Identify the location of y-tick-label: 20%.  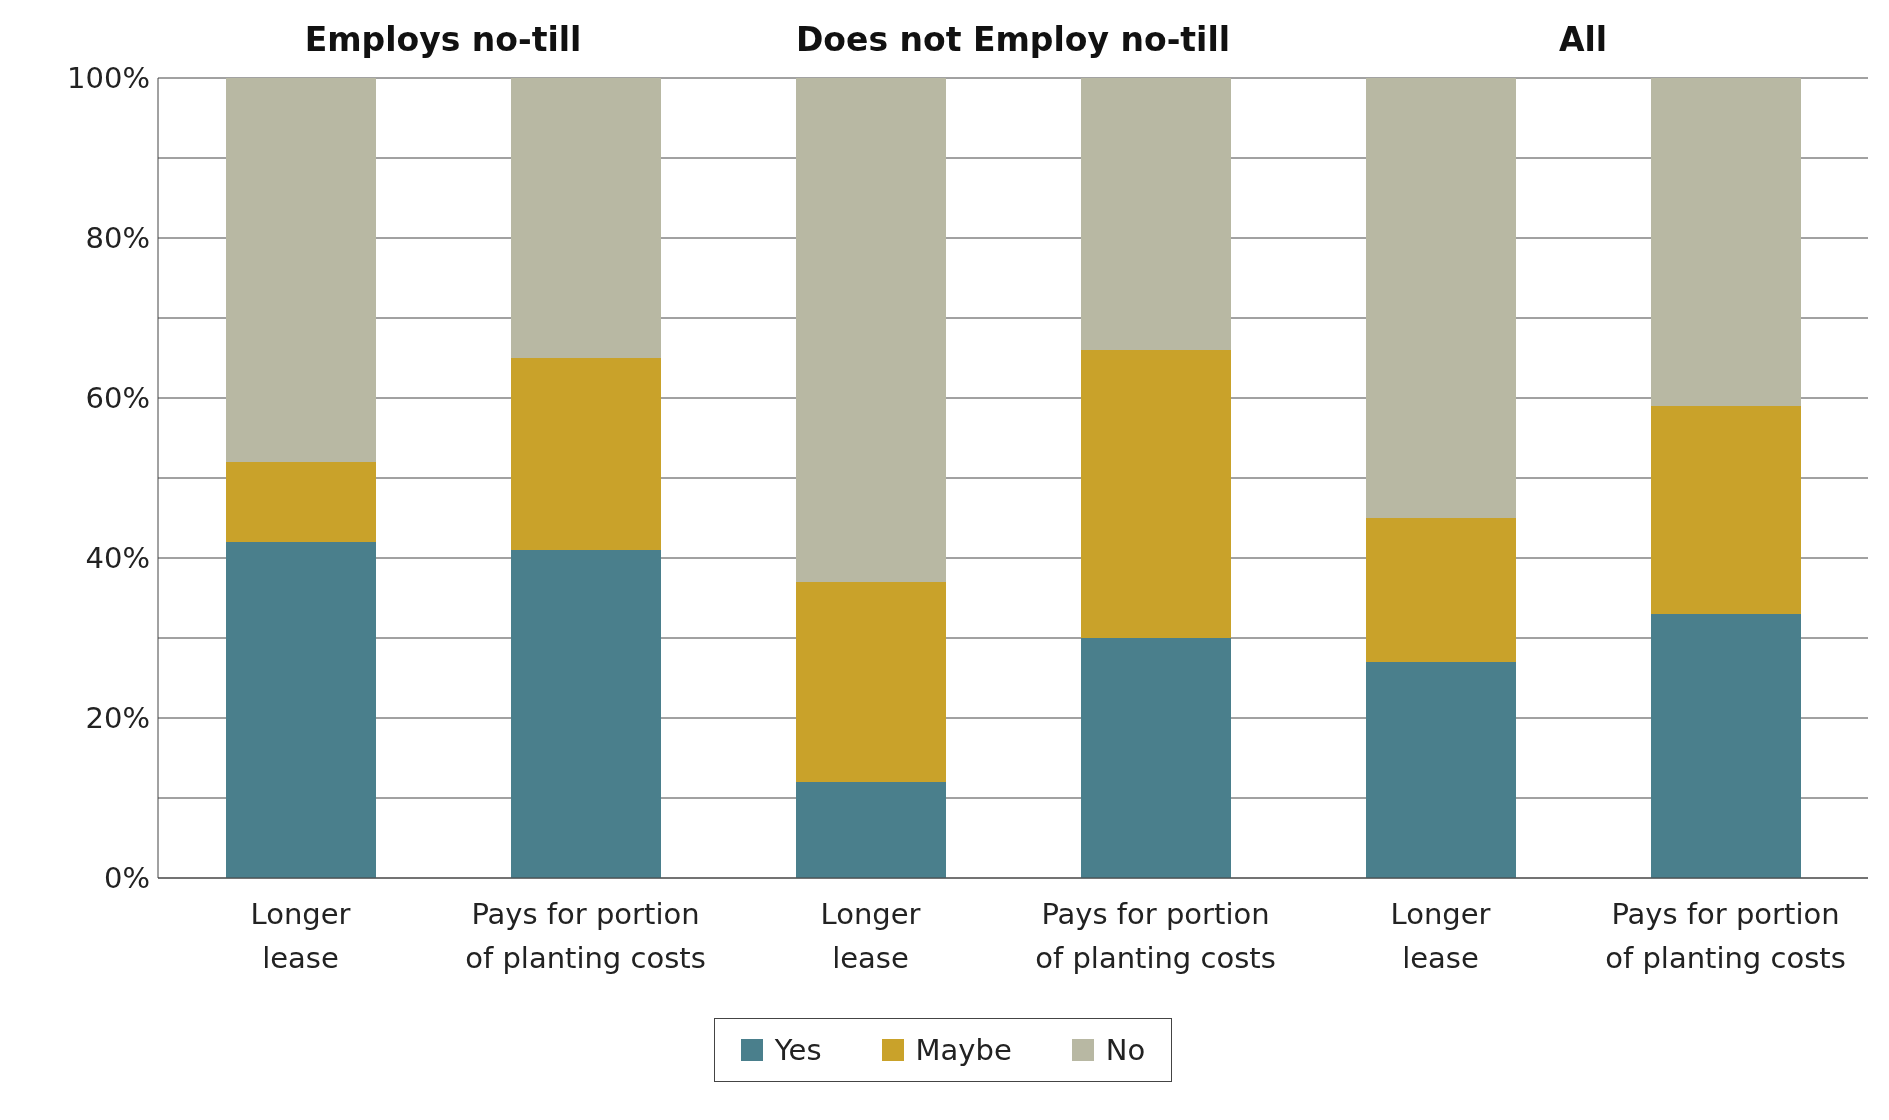
(117, 718).